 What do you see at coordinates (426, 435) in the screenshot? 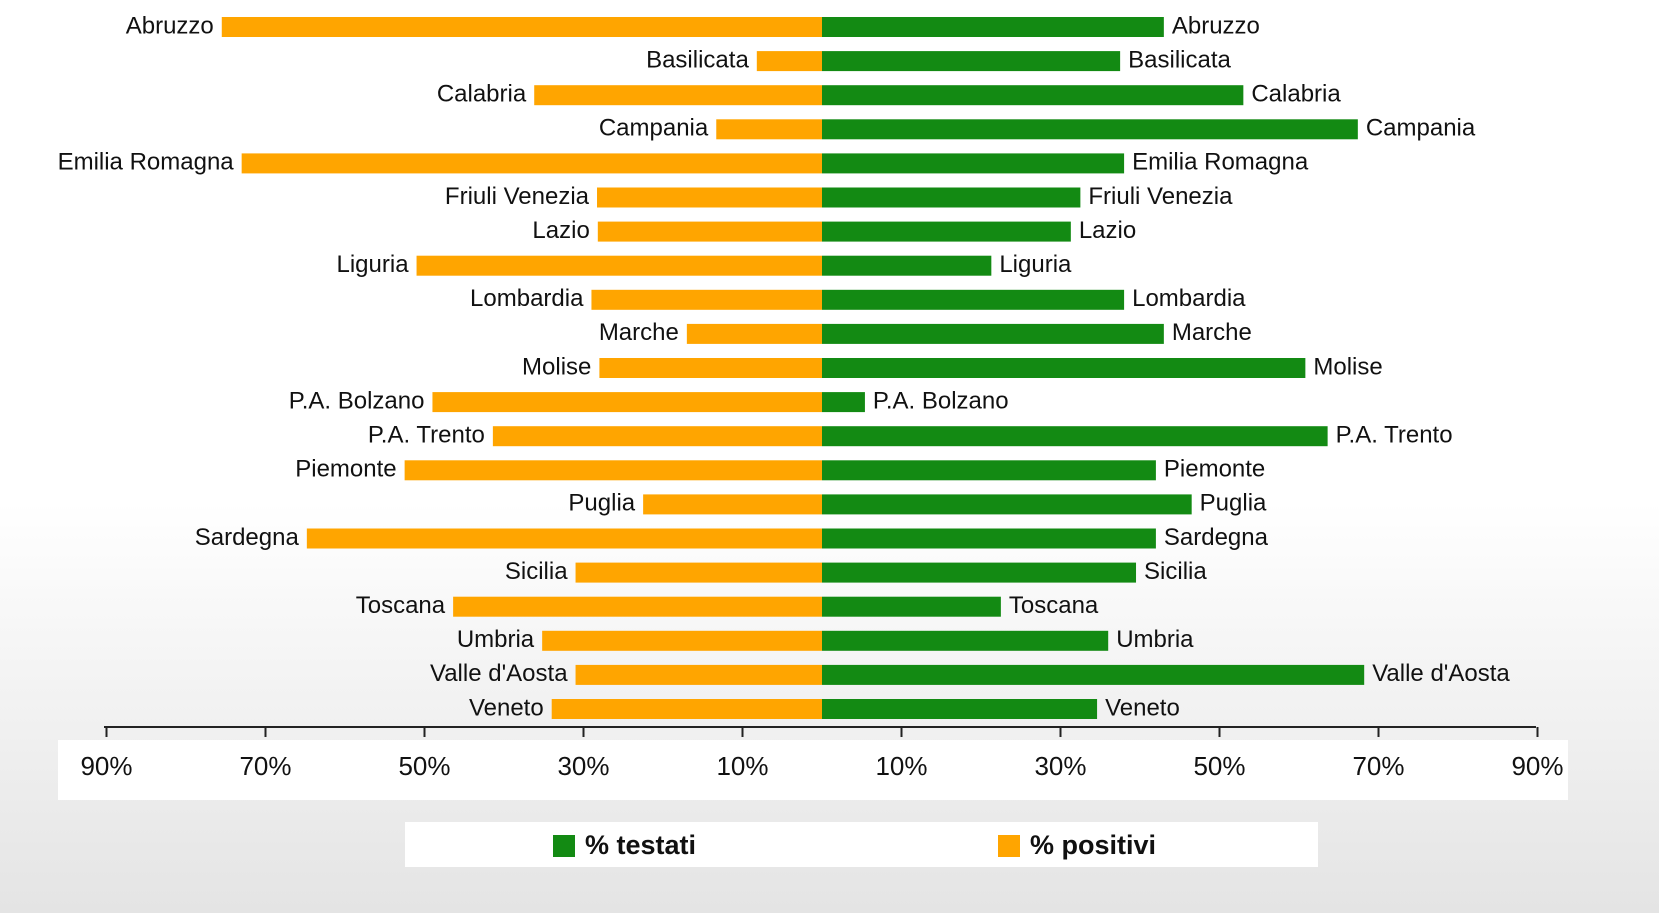
I see `category-label: P.A. Trento` at bounding box center [426, 435].